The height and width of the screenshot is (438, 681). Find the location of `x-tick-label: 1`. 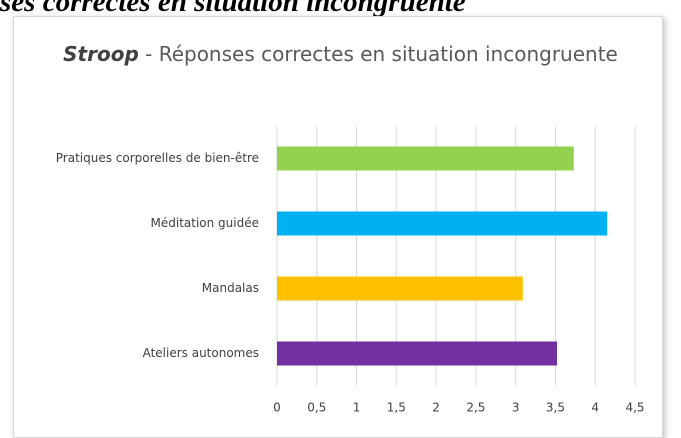

x-tick-label: 1 is located at coordinates (357, 408).